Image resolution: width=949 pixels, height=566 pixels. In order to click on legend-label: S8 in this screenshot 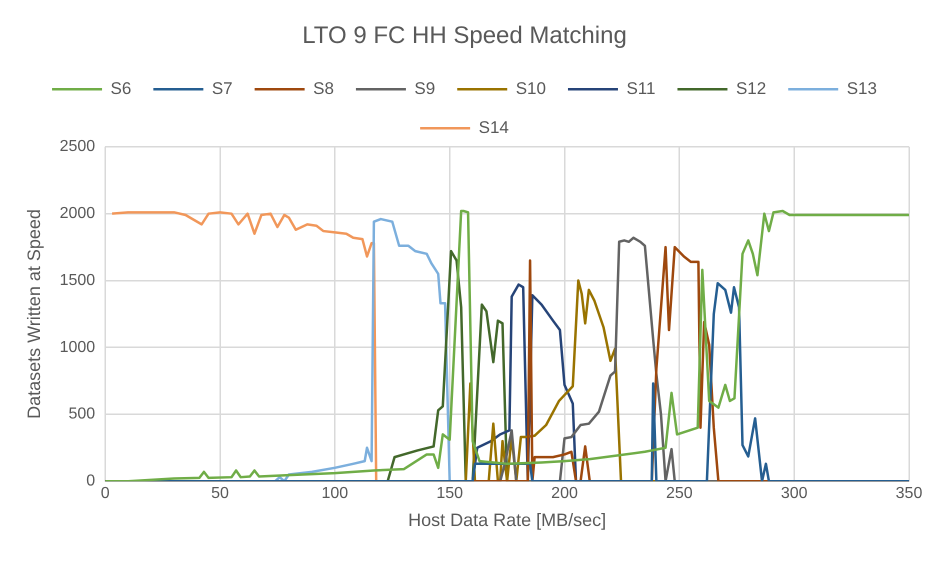, I will do `click(323, 88)`.